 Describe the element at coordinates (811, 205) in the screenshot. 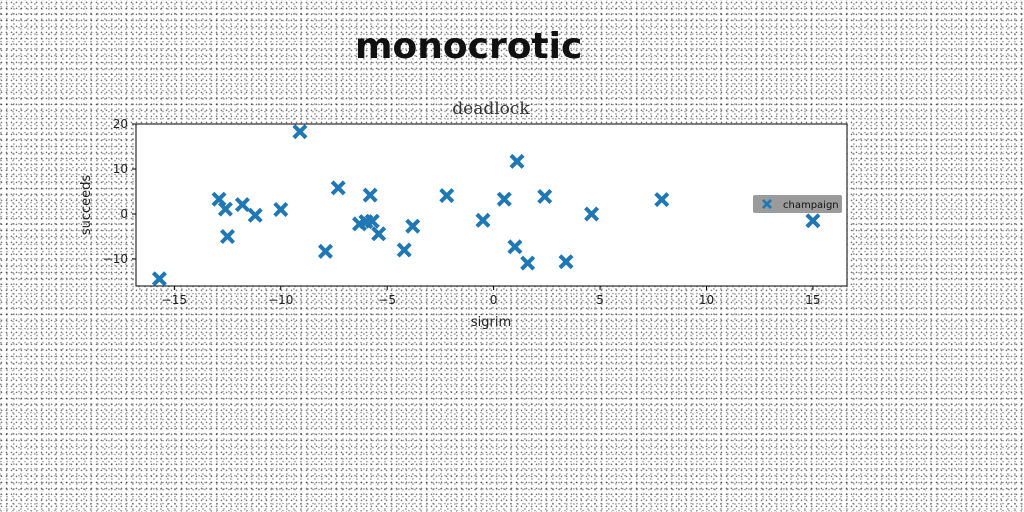

I see `legend-label: champaign` at that location.